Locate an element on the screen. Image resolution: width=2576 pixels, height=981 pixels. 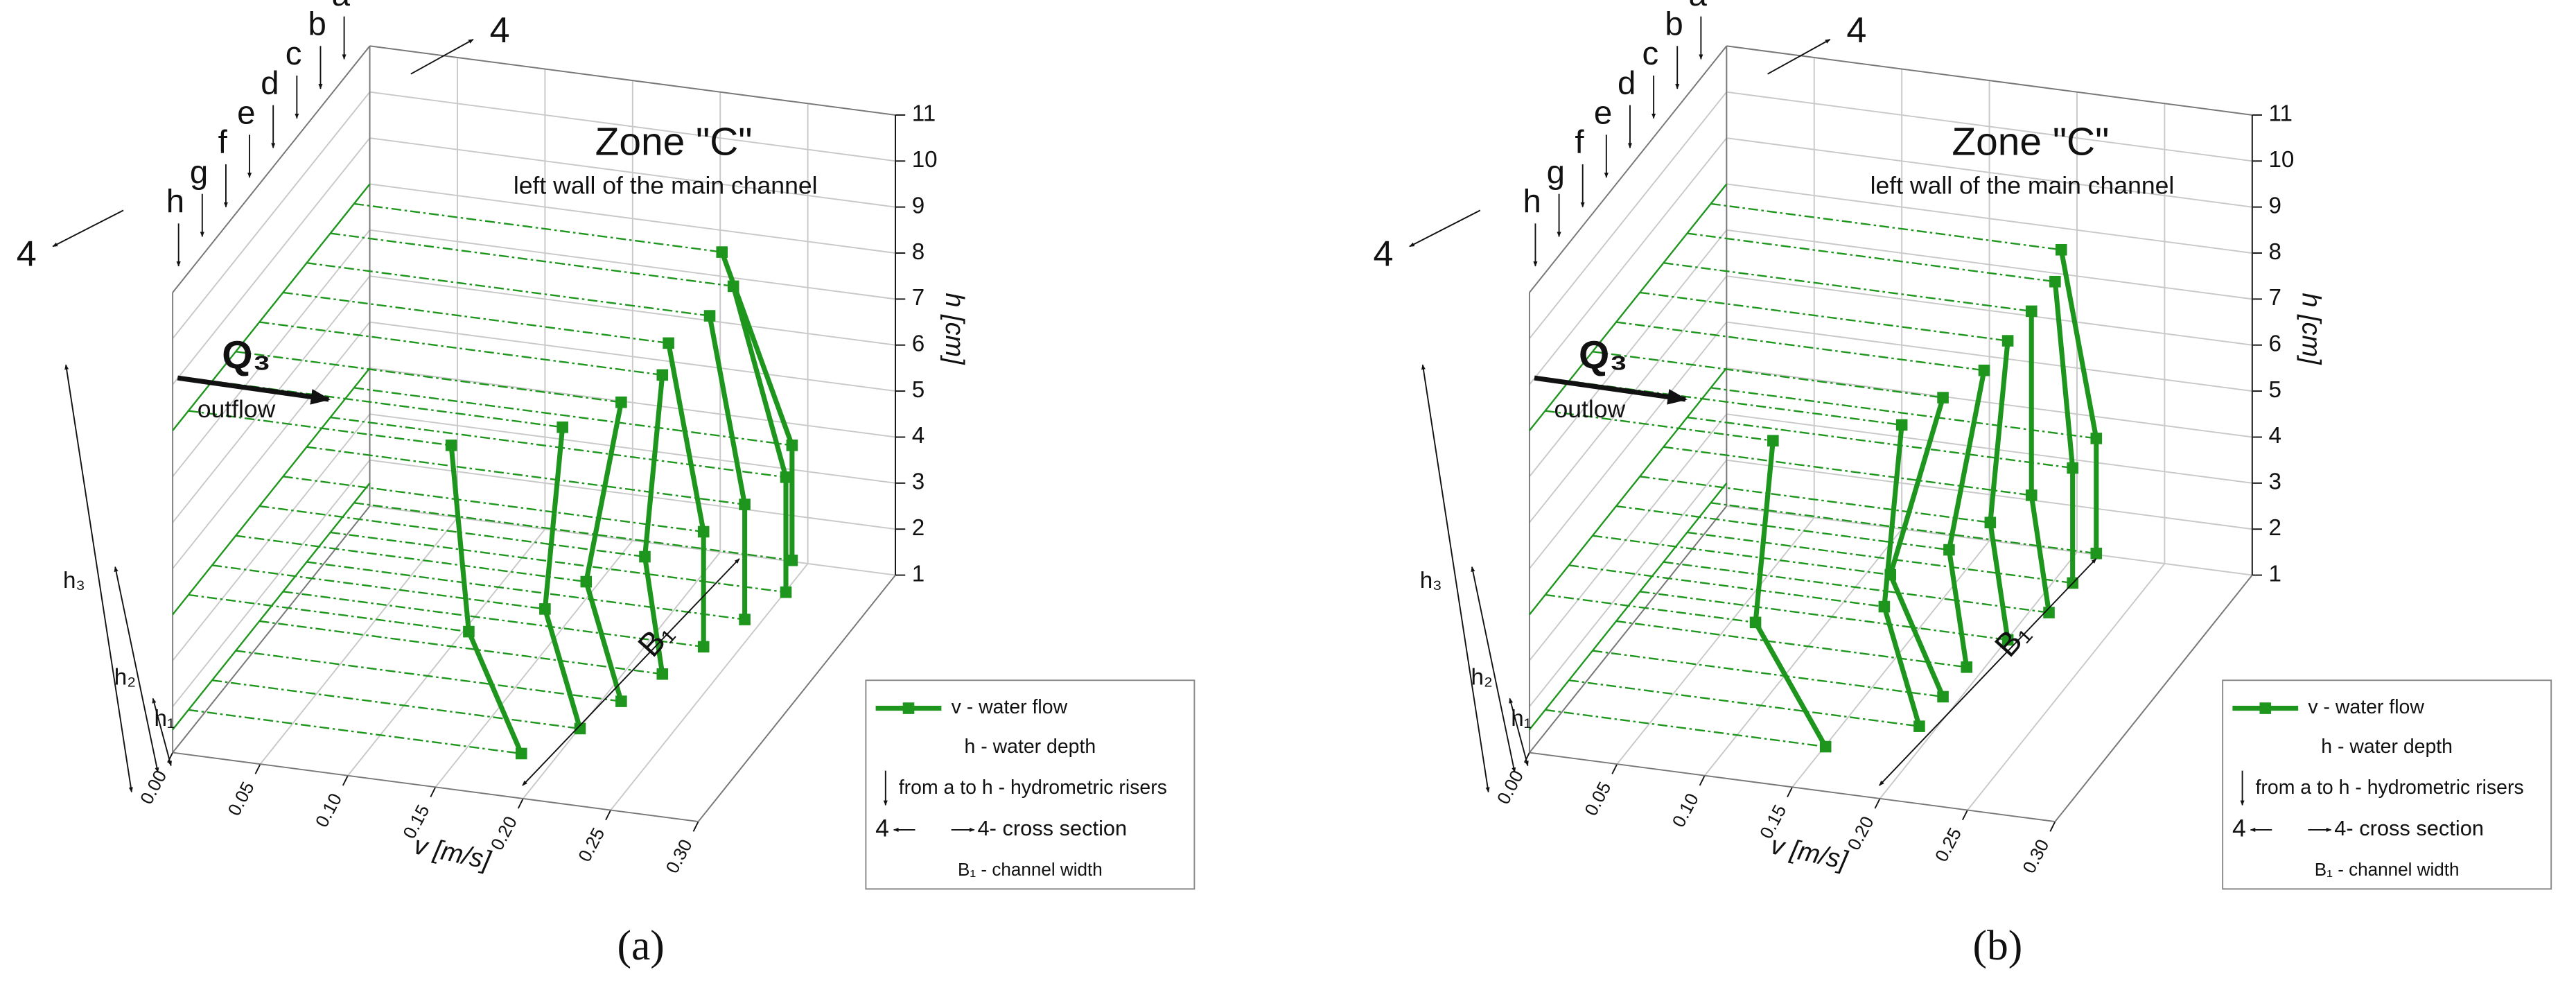
y-tick-label: 10 is located at coordinates (2282, 160).